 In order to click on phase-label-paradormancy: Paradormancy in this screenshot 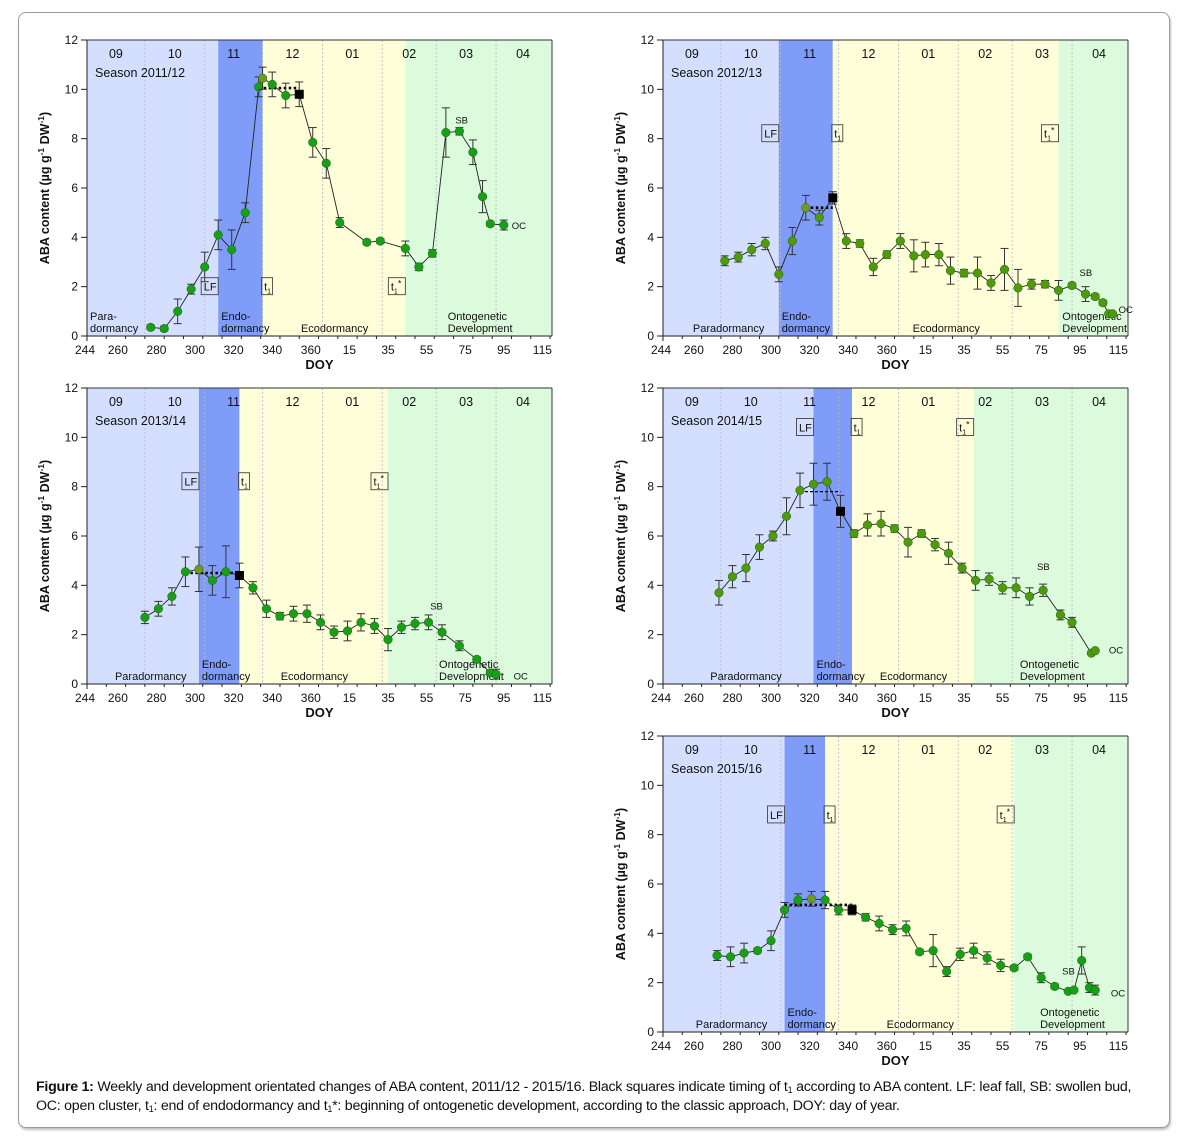, I will do `click(151, 677)`.